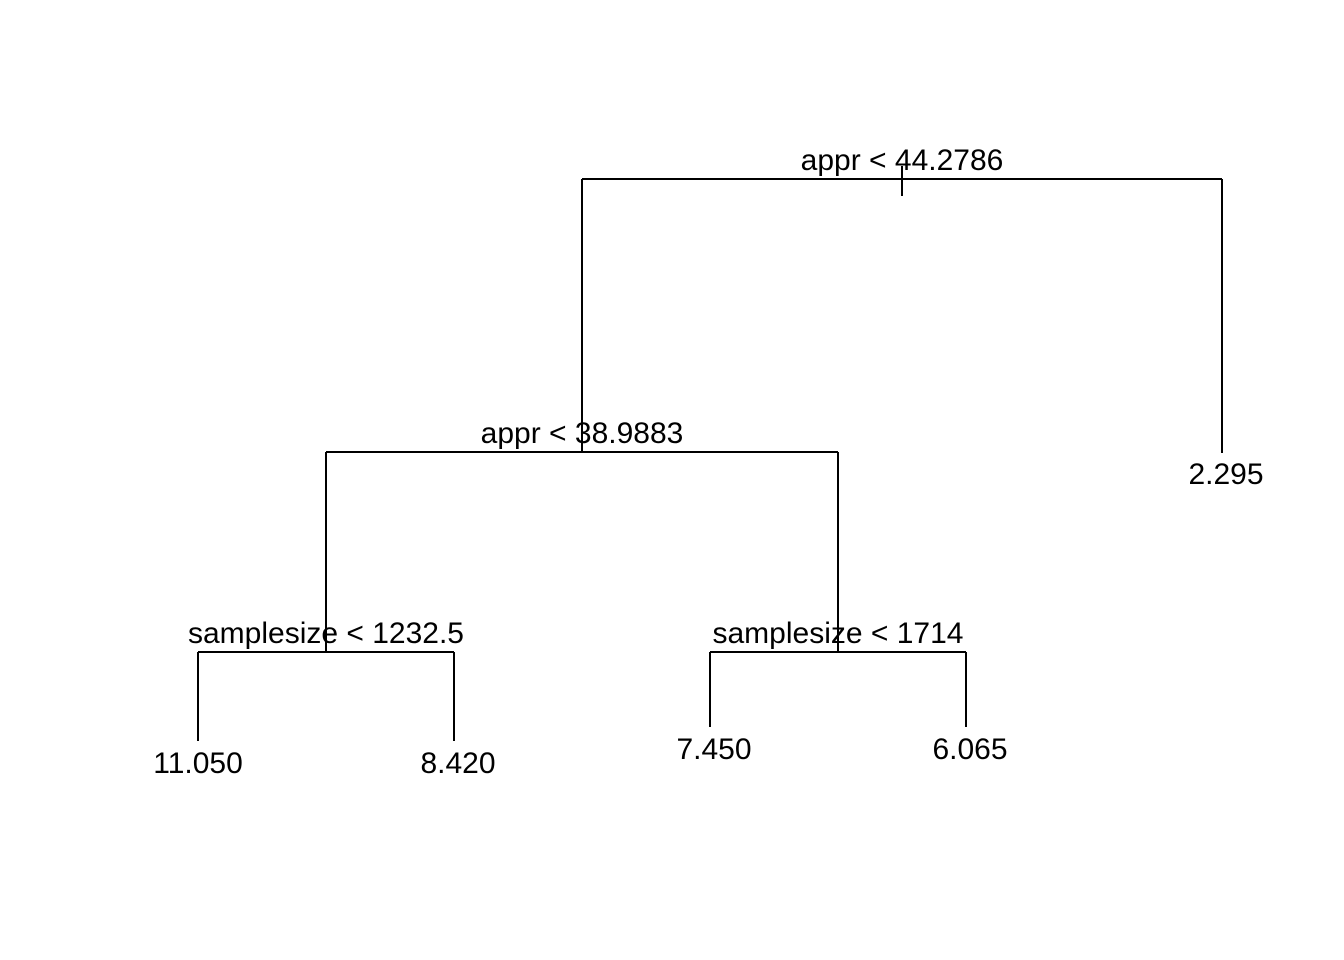 This screenshot has width=1344, height=960. What do you see at coordinates (902, 160) in the screenshot?
I see `root-split-label: appr < 44.2786` at bounding box center [902, 160].